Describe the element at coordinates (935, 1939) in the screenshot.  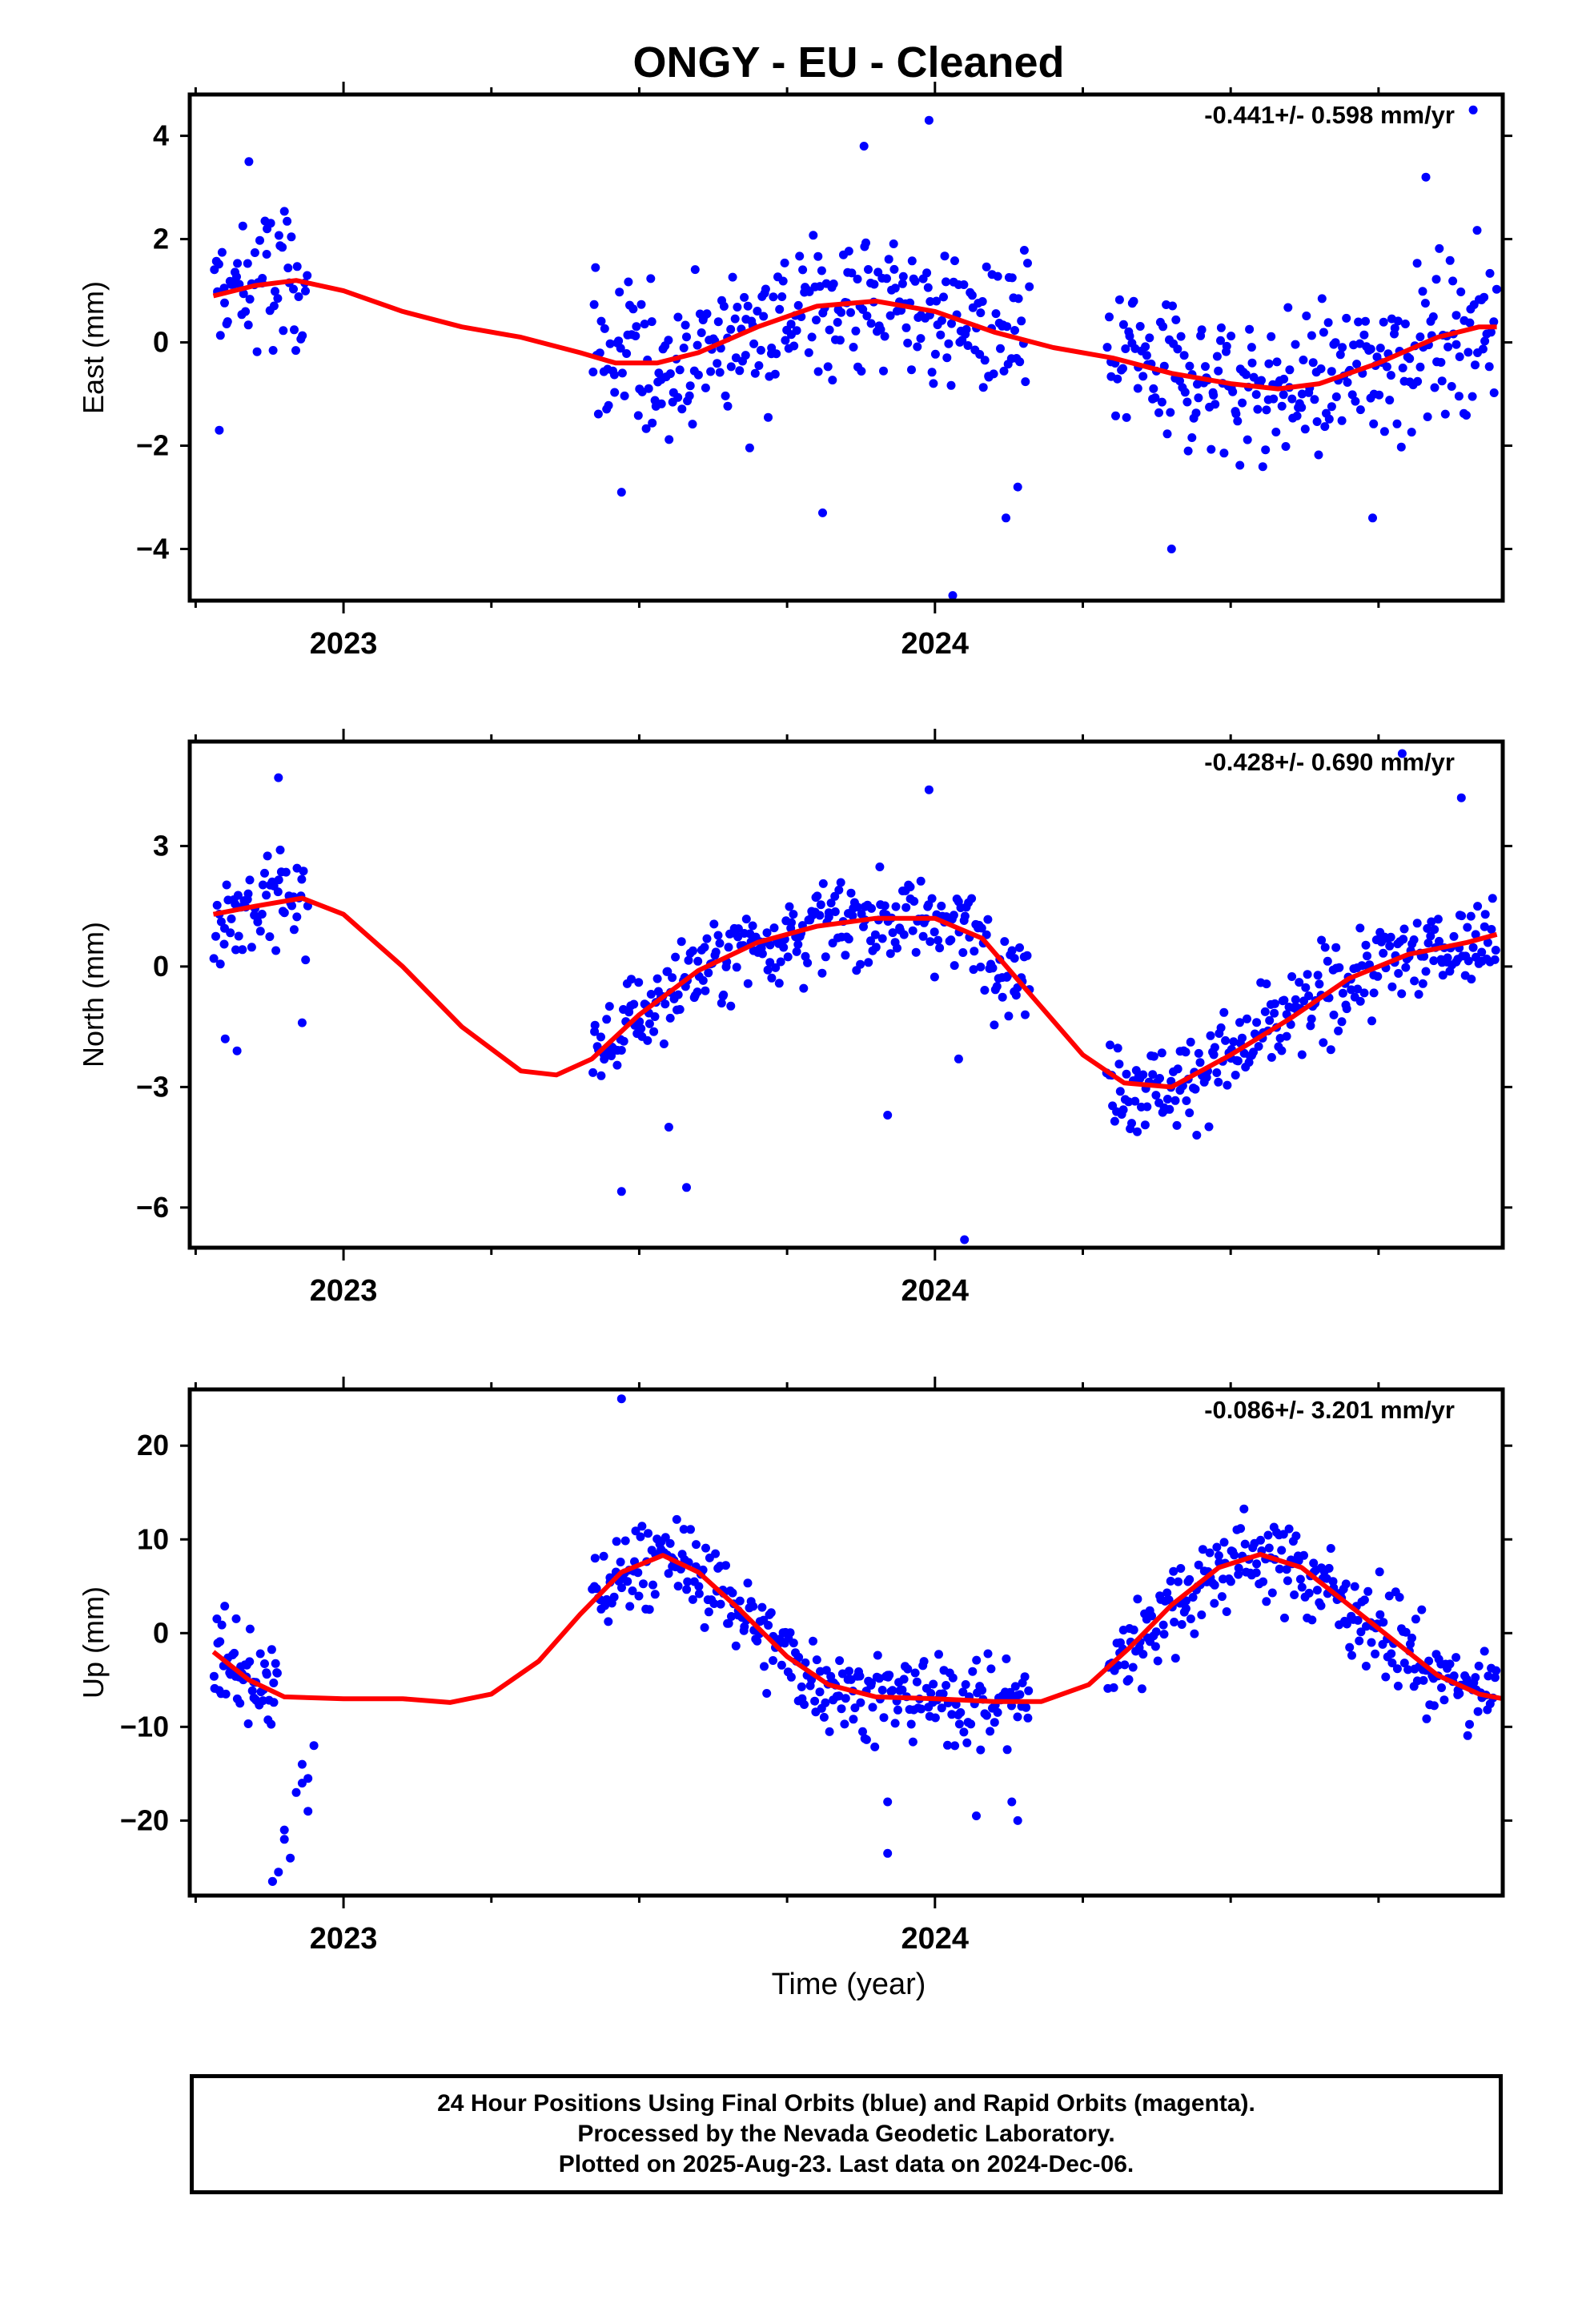
I see `up-x-tick-label: 2024` at that location.